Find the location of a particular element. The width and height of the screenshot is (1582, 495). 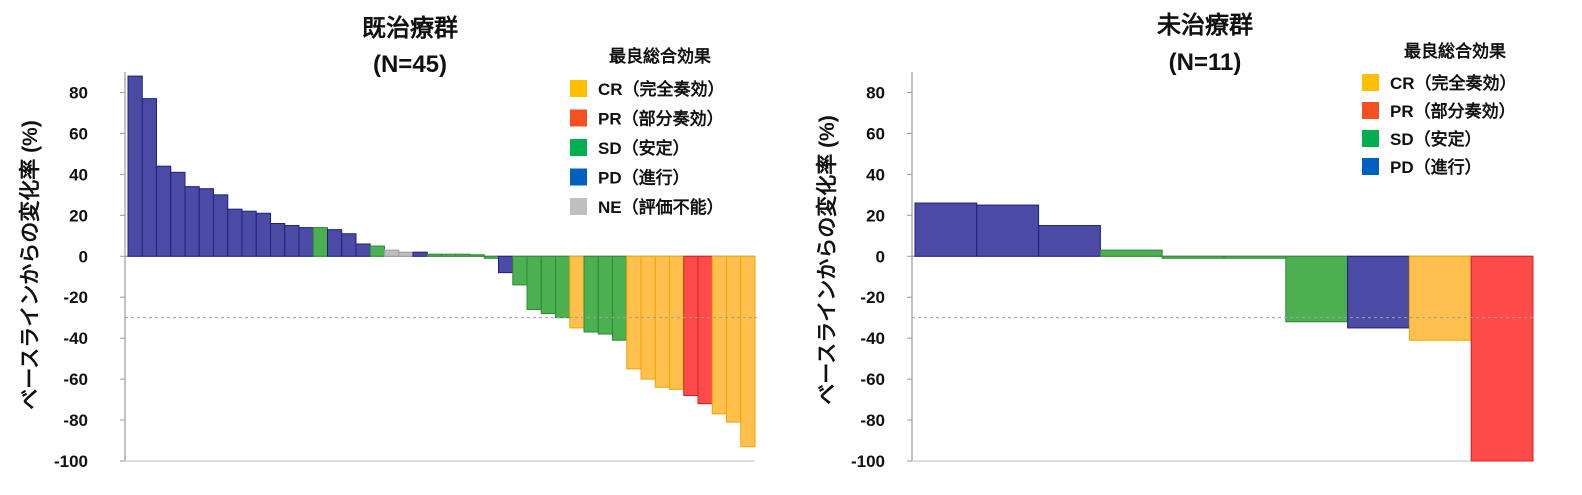

chart-subtitle: (N=11) is located at coordinates (1205, 62).